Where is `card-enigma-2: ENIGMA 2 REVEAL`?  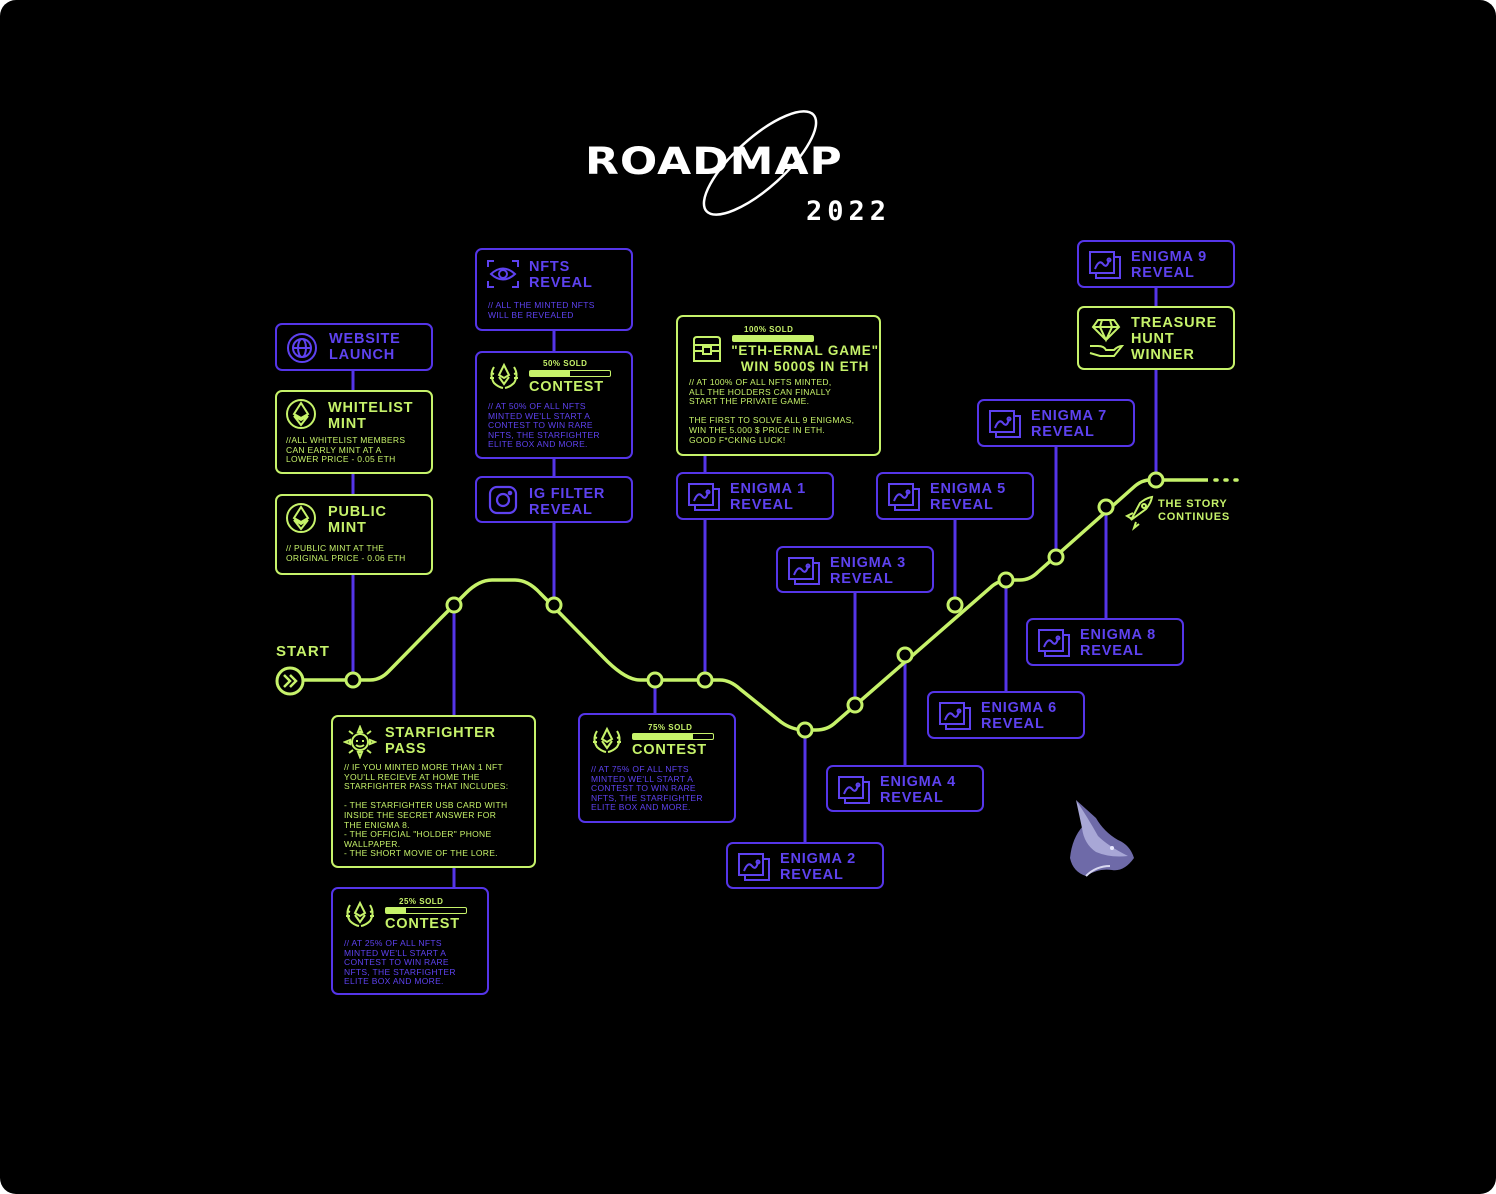 card-enigma-2: ENIGMA 2 REVEAL is located at coordinates (805, 865).